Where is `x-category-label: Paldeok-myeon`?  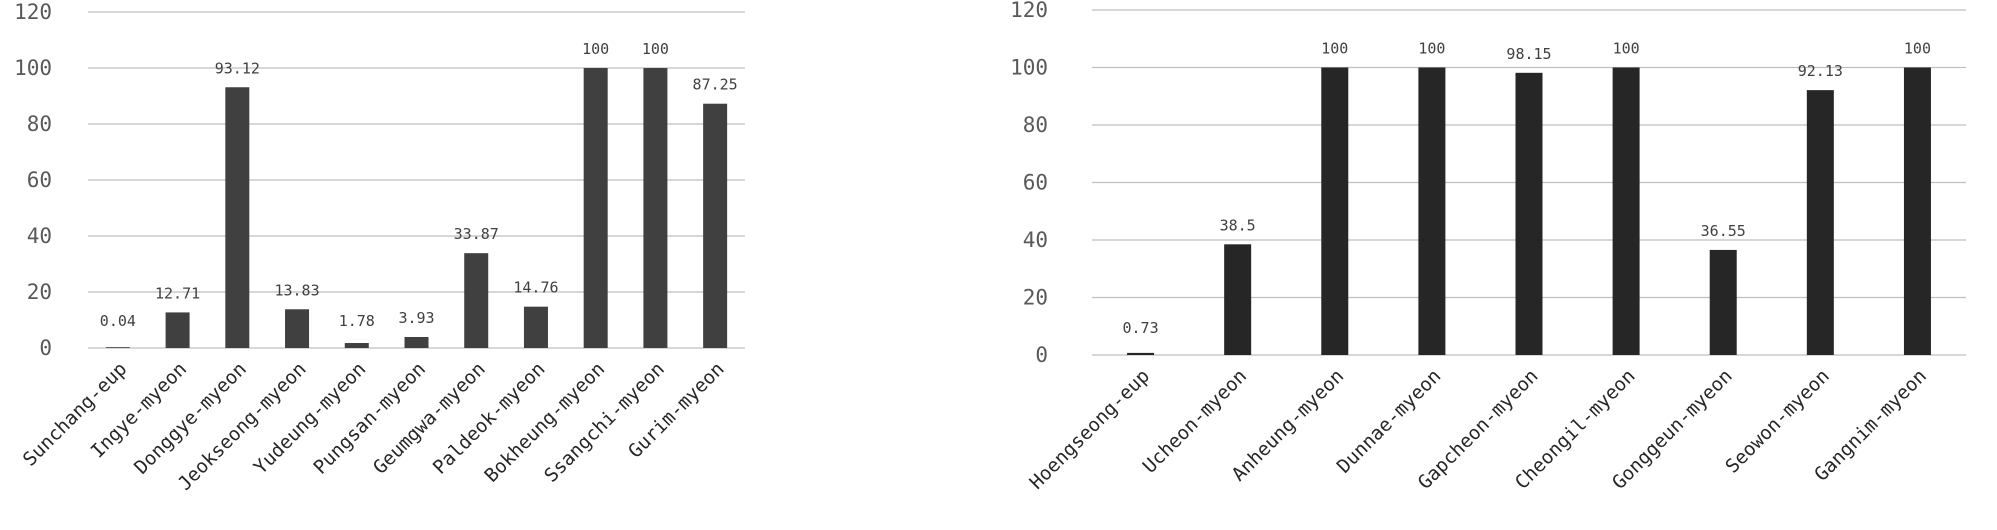
x-category-label: Paldeok-myeon is located at coordinates (489, 418).